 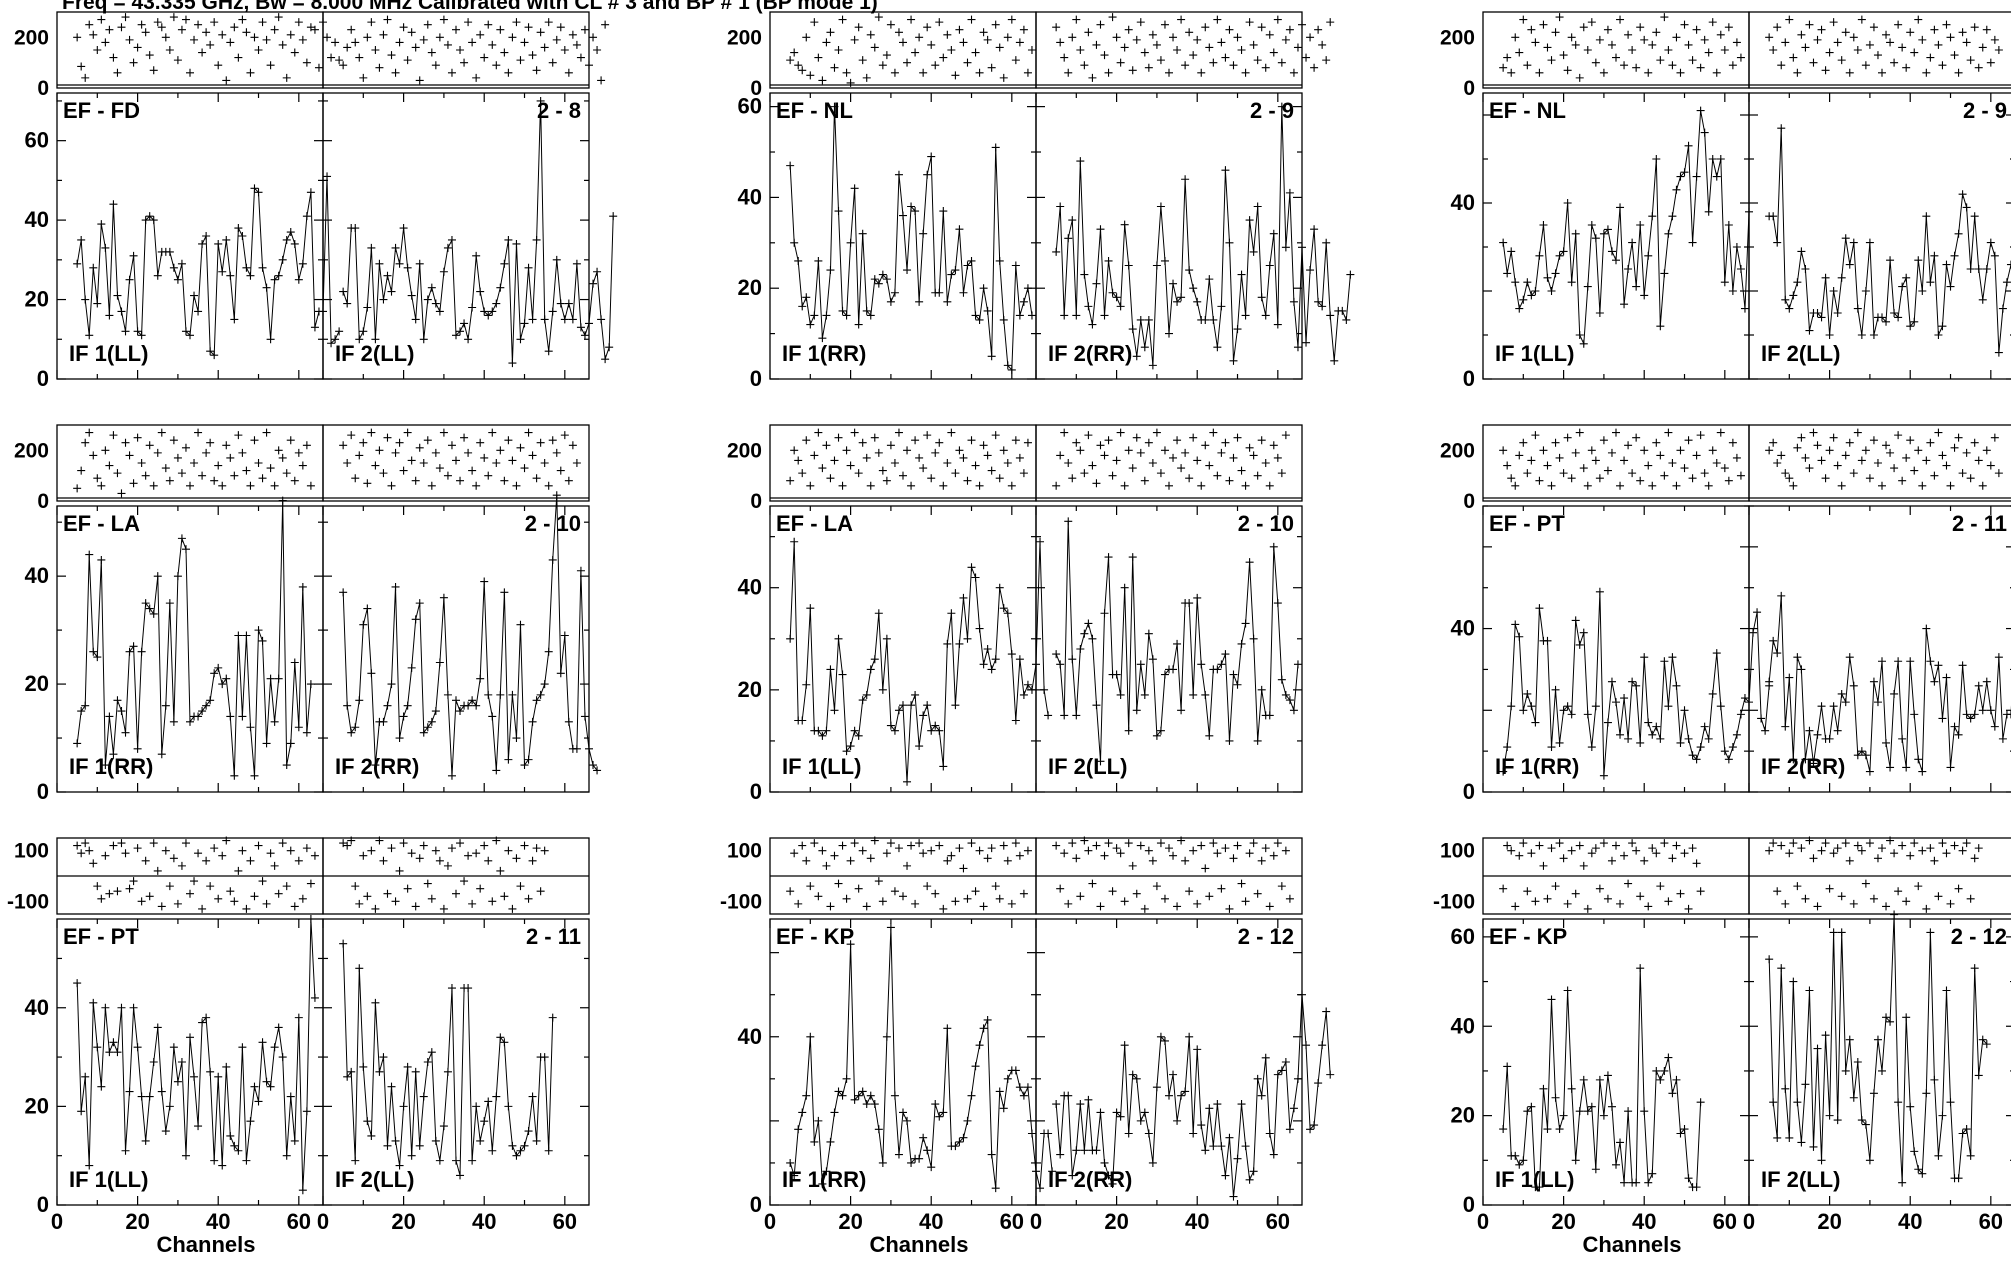 I want to click on x-tick-label: 40, so click(x=931, y=1221).